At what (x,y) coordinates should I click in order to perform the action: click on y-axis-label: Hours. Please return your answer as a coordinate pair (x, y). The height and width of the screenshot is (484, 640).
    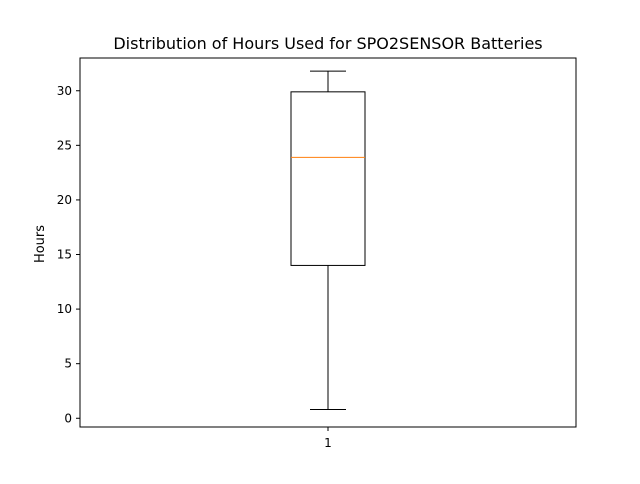
    Looking at the image, I should click on (40, 244).